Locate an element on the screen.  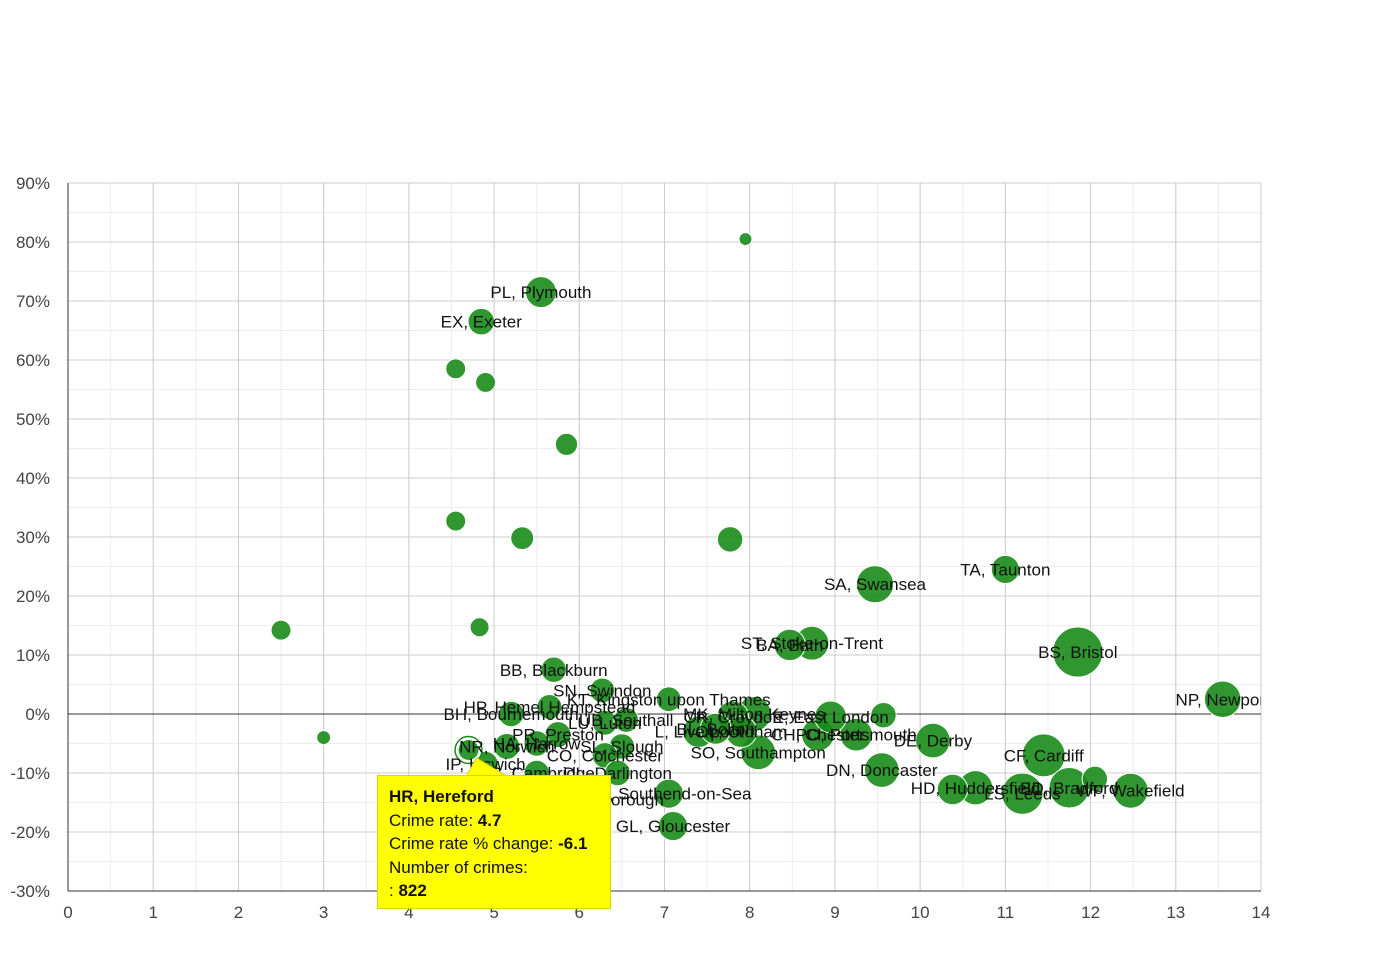
tooltip-crimes-label: Number of crimes: is located at coordinates (458, 867).